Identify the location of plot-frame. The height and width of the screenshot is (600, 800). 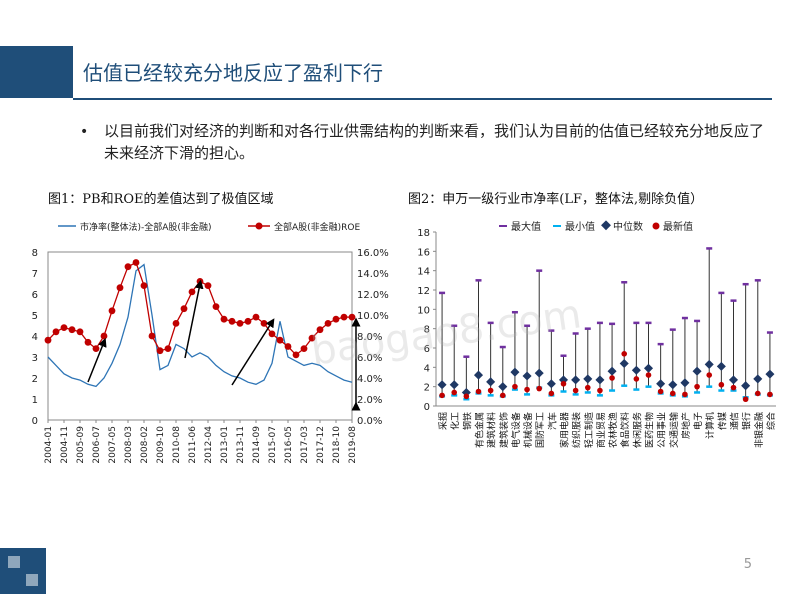
(200, 336).